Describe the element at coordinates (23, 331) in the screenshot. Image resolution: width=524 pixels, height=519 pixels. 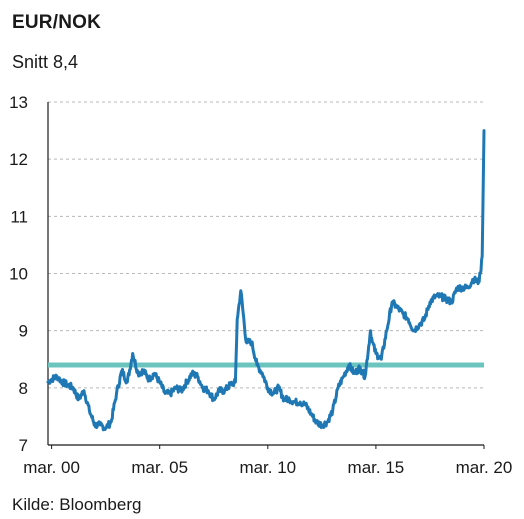
I see `y-tick-label: 9` at that location.